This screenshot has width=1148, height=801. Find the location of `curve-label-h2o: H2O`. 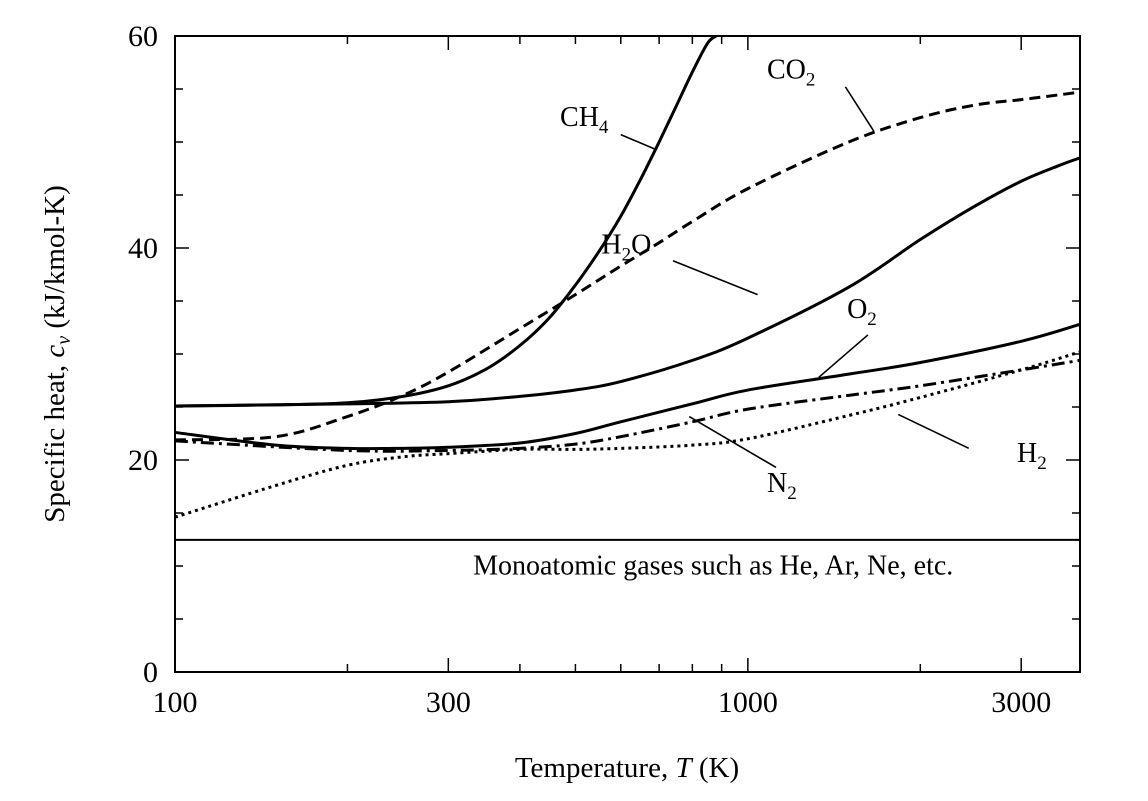

curve-label-h2o: H2O is located at coordinates (626, 247).